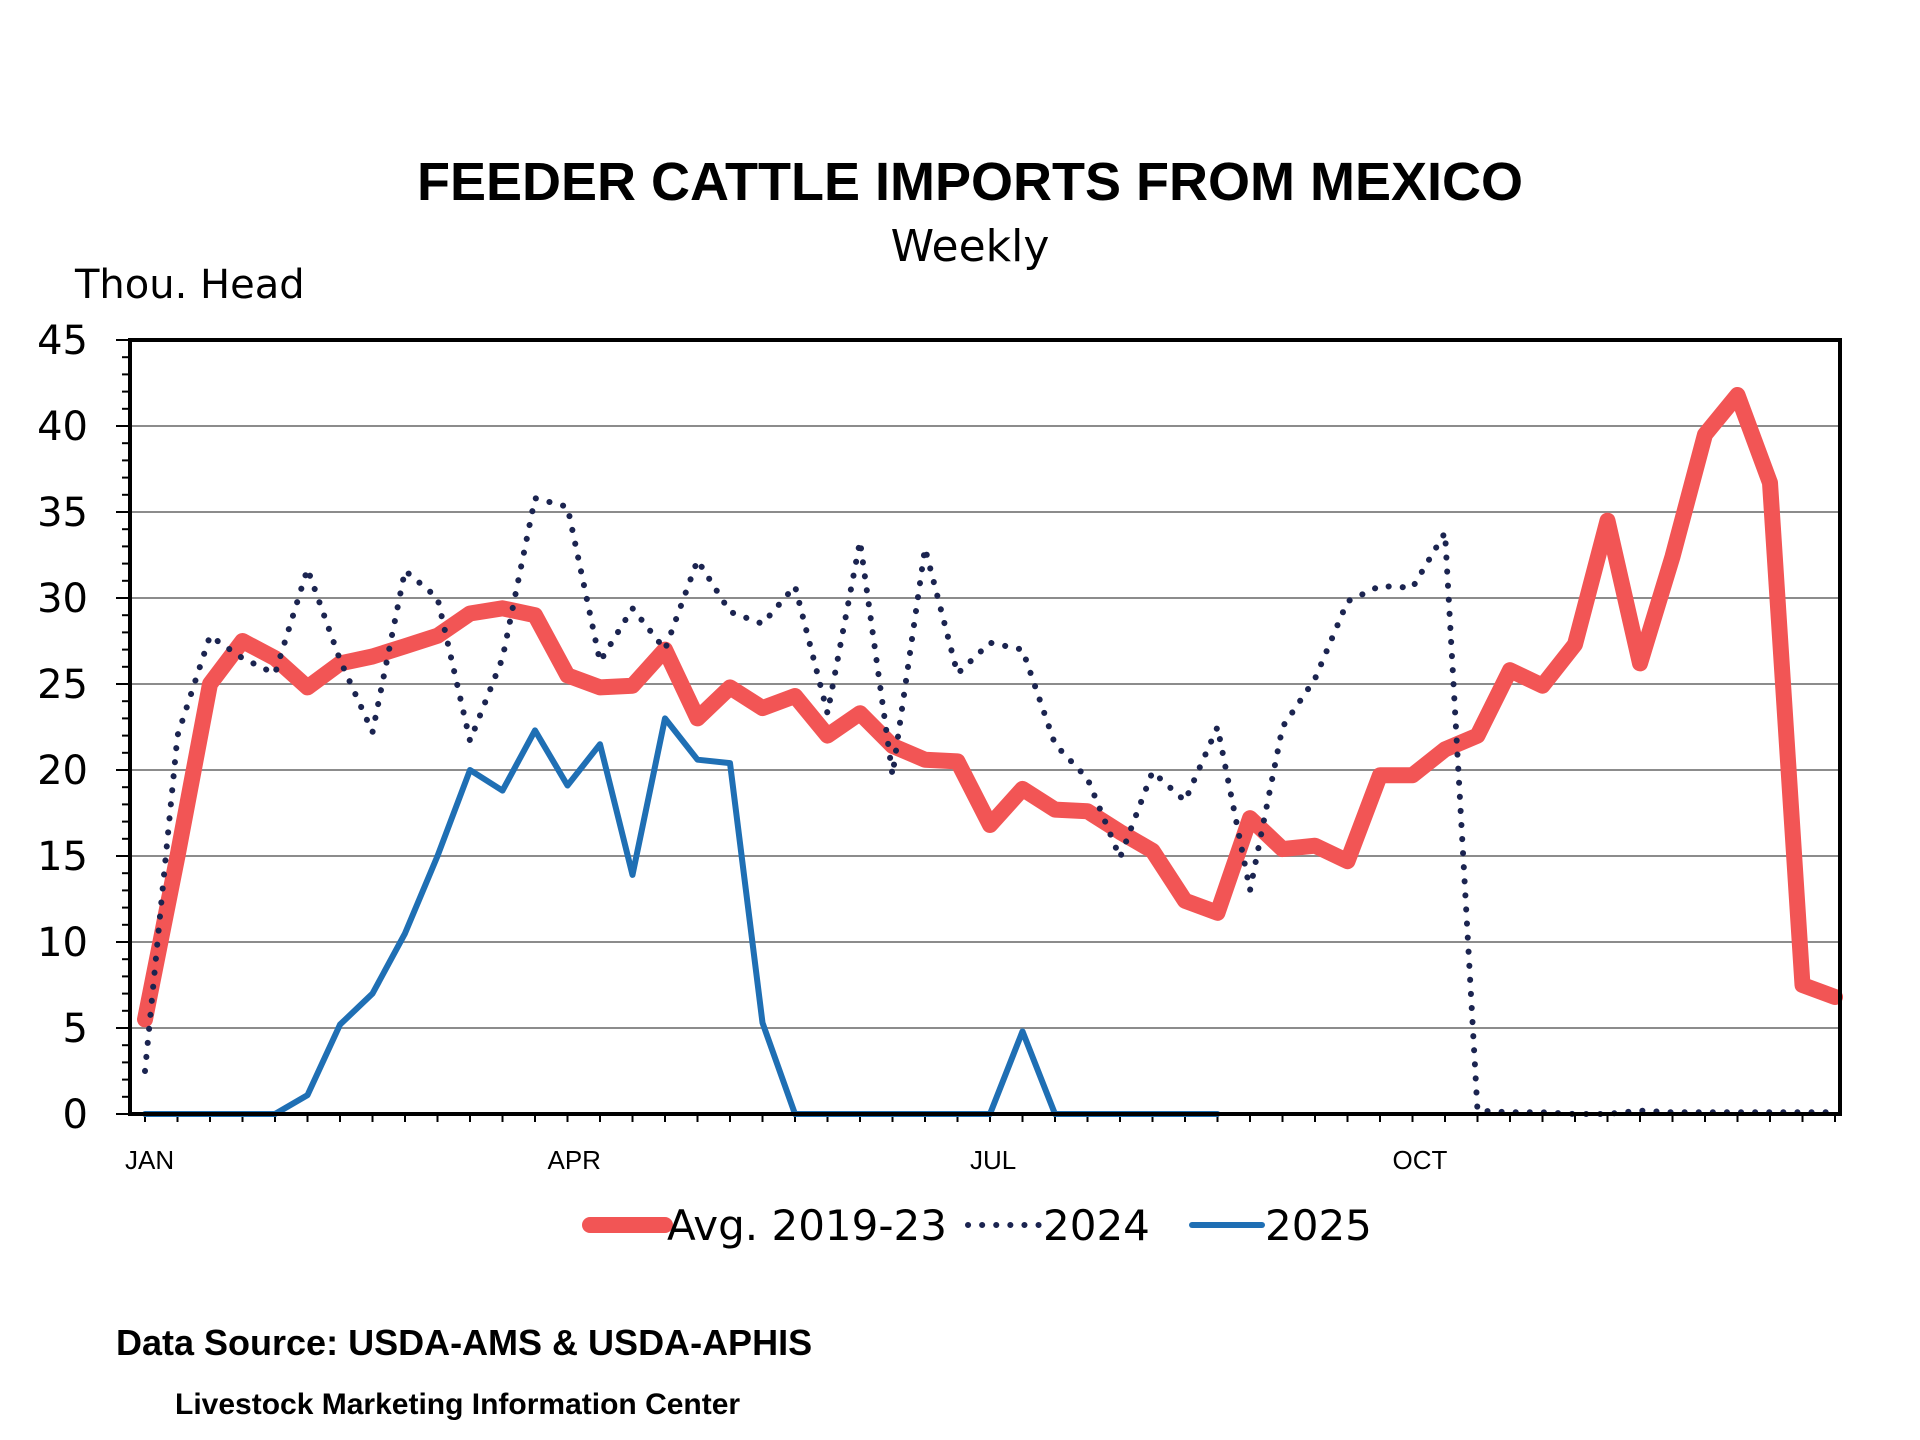  Describe the element at coordinates (977, 1225) in the screenshot. I see `legend: Avg. 2019-23 2024 2025` at that location.